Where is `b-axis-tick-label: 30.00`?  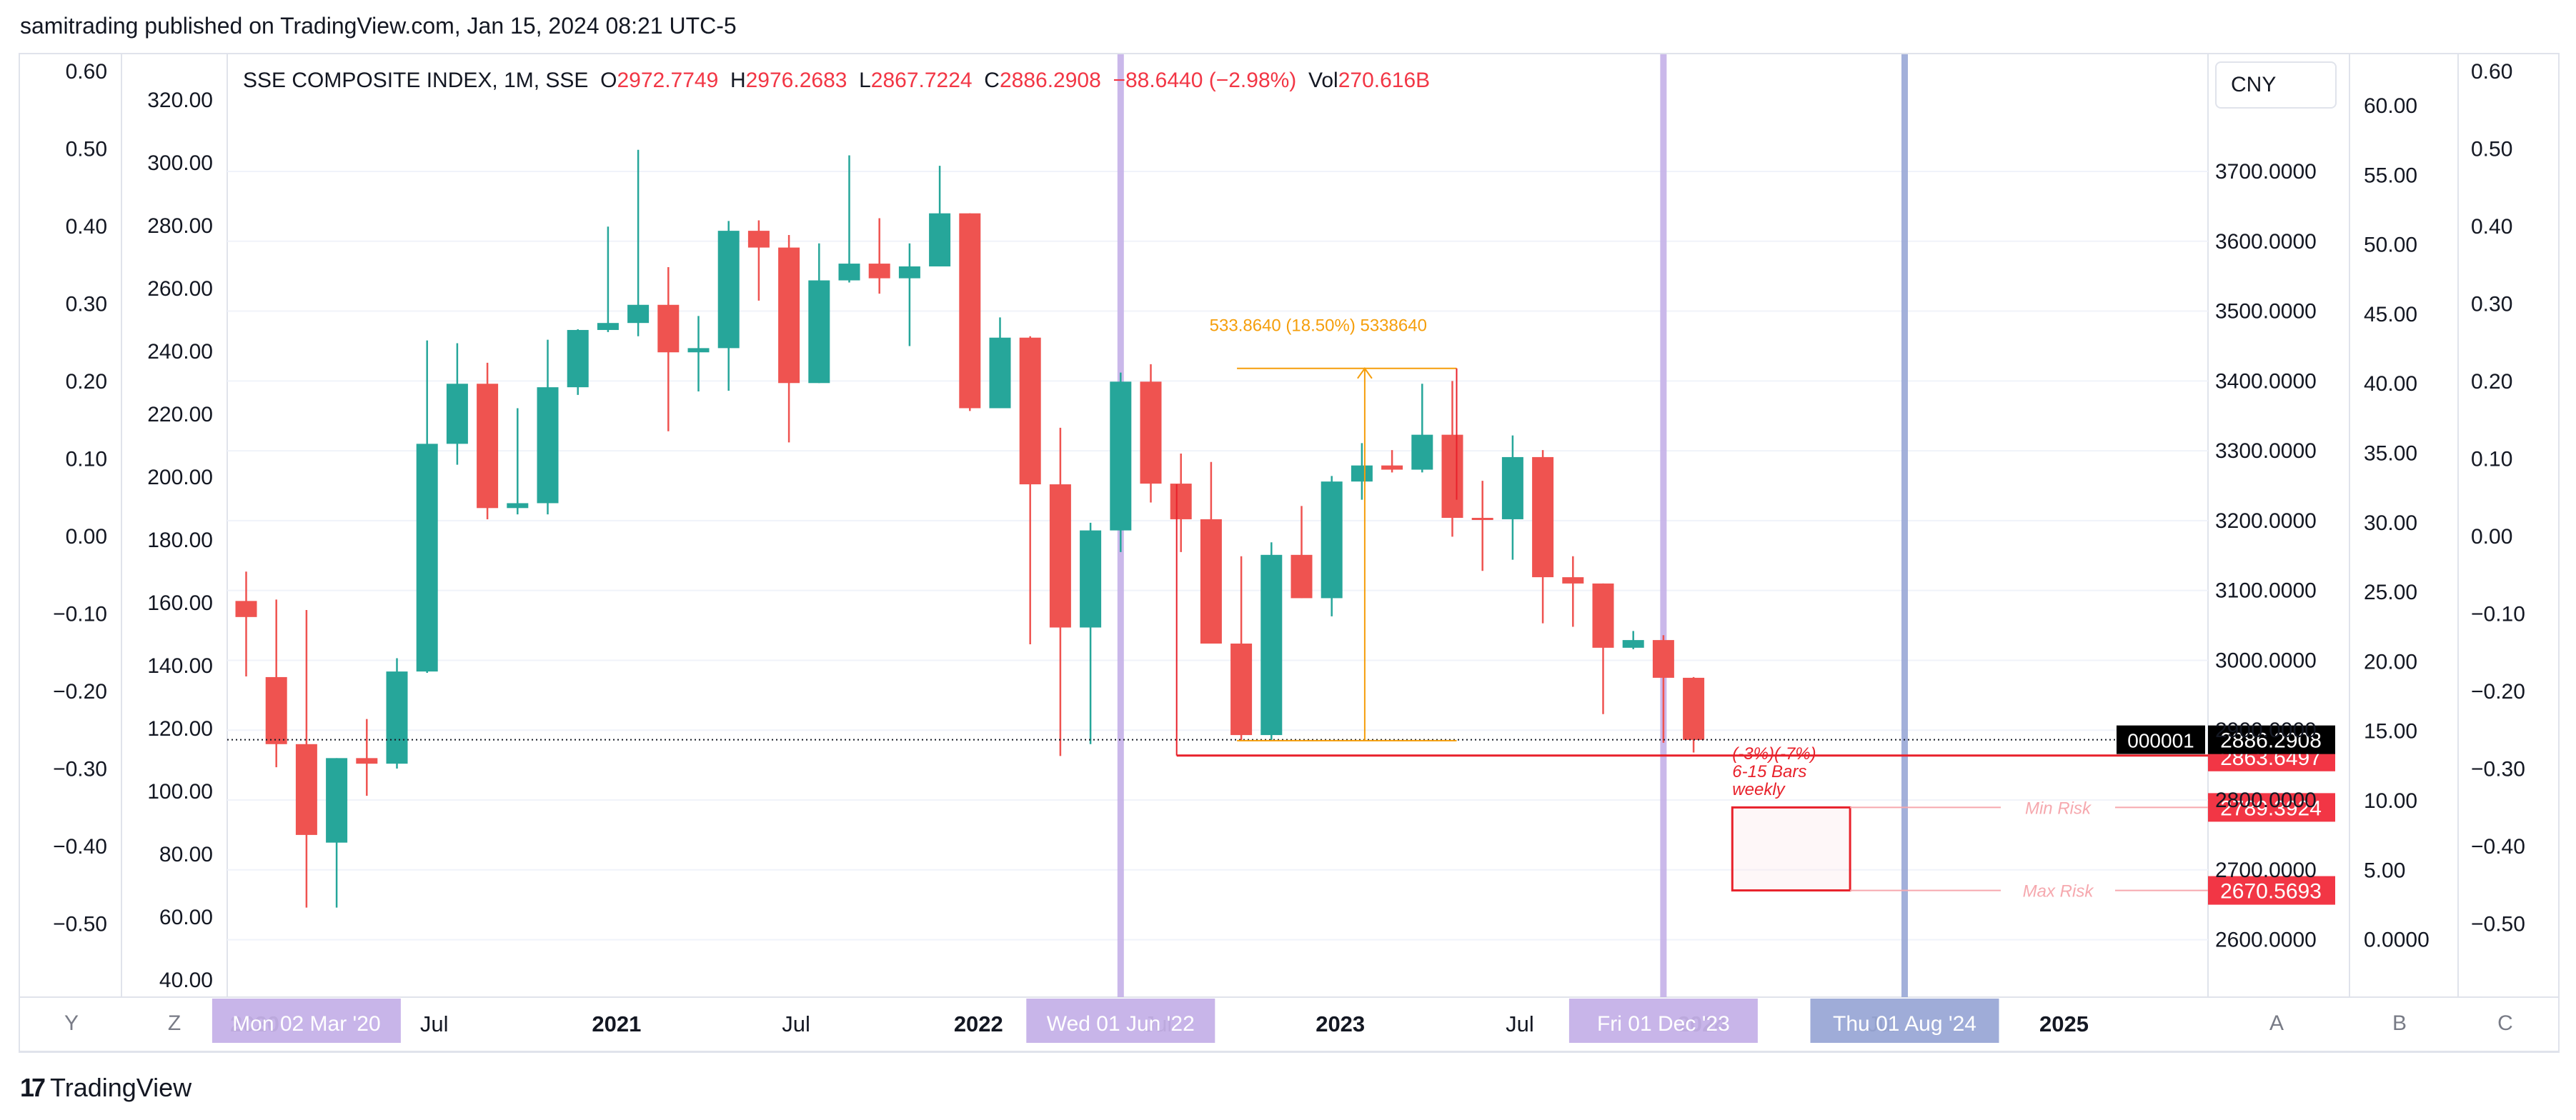 b-axis-tick-label: 30.00 is located at coordinates (2390, 523).